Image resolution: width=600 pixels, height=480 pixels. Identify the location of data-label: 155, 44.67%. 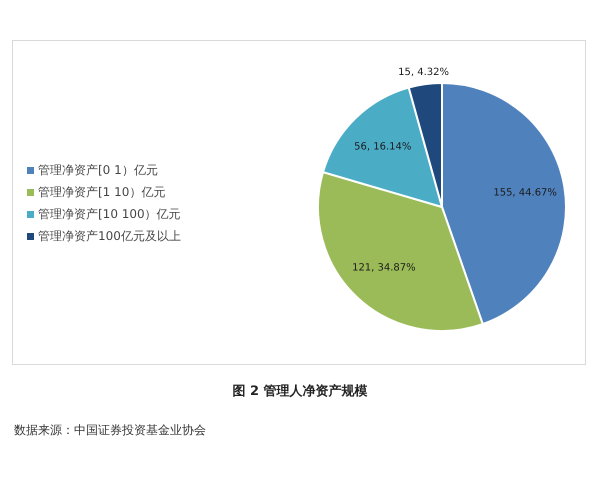
(525, 192).